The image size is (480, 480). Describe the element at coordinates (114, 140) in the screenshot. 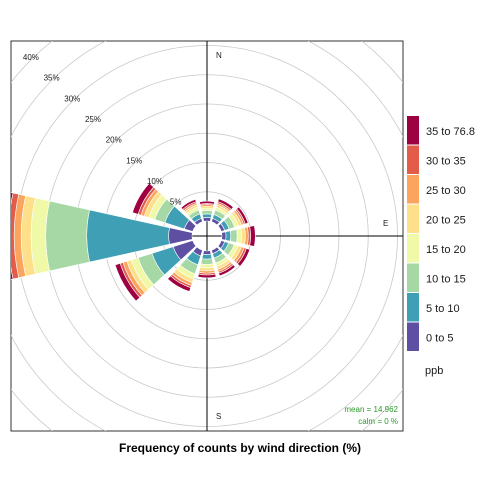

I see `ring-label-20: 20%` at that location.